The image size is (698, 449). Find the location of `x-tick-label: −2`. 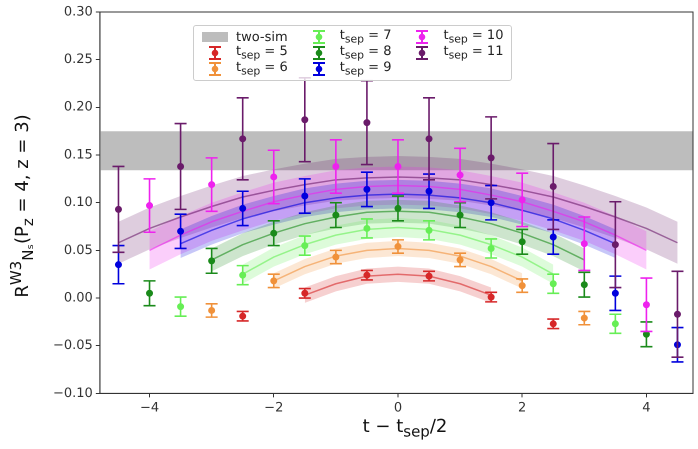

x-tick-label: −2 is located at coordinates (274, 408).